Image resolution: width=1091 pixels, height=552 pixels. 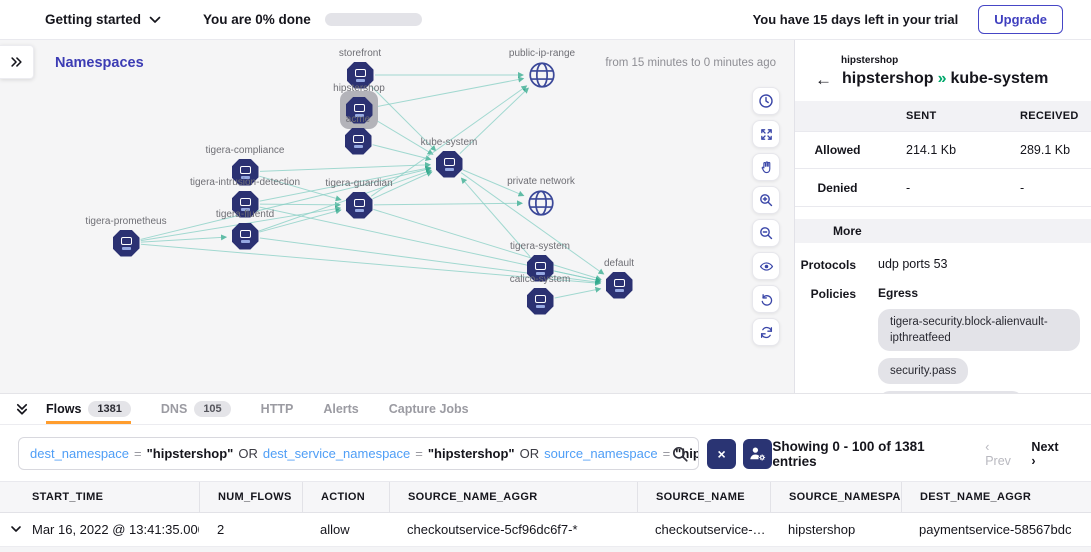 What do you see at coordinates (998, 453) in the screenshot?
I see `prev-page-button: ‹ Prev` at bounding box center [998, 453].